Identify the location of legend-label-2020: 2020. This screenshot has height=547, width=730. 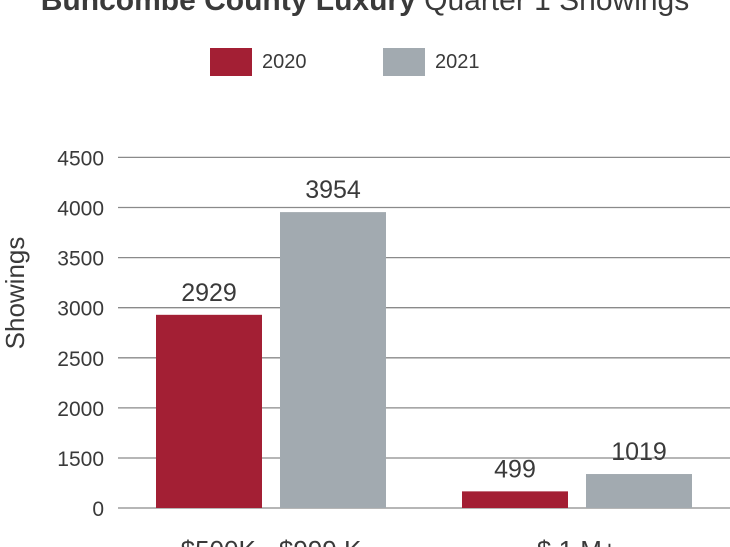
(284, 61).